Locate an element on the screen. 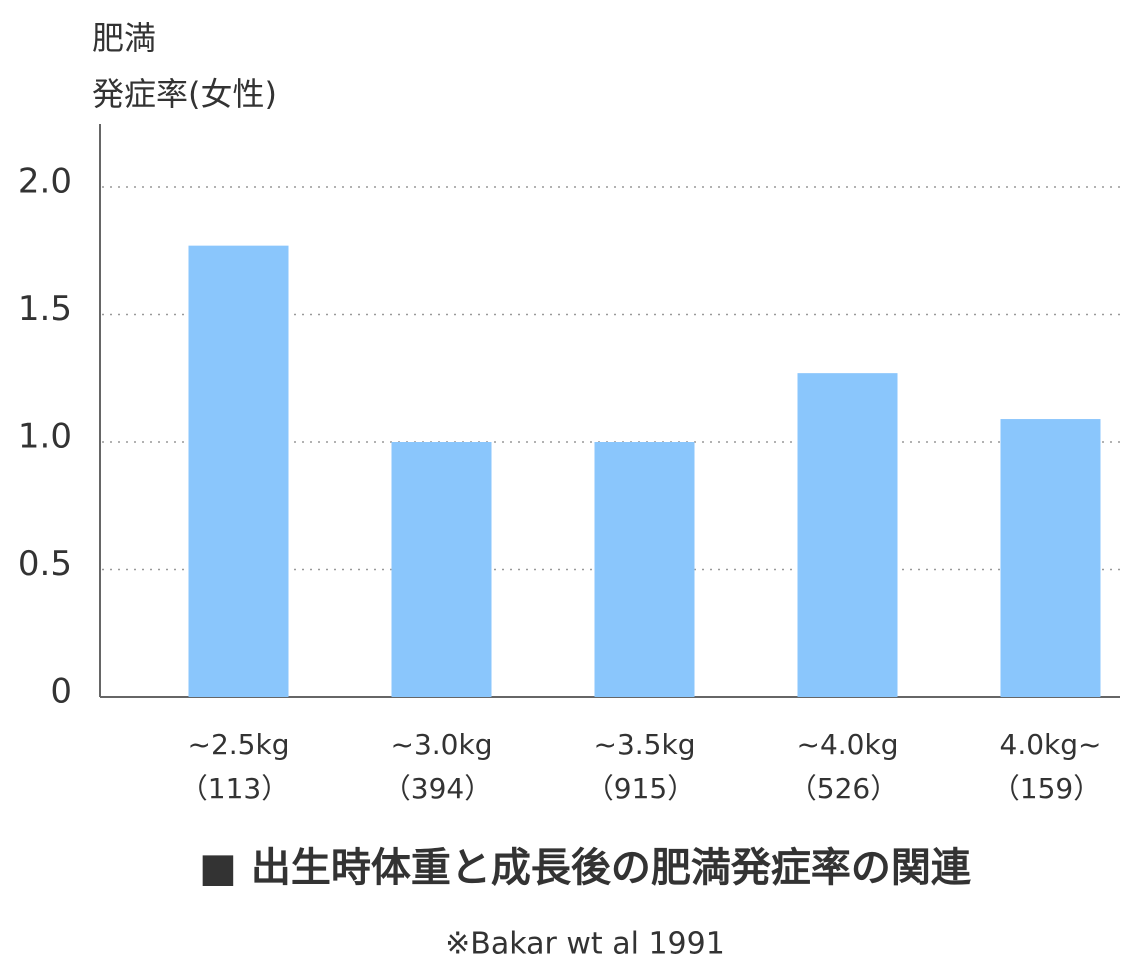  y-tick-label: 2.0 is located at coordinates (45, 182).